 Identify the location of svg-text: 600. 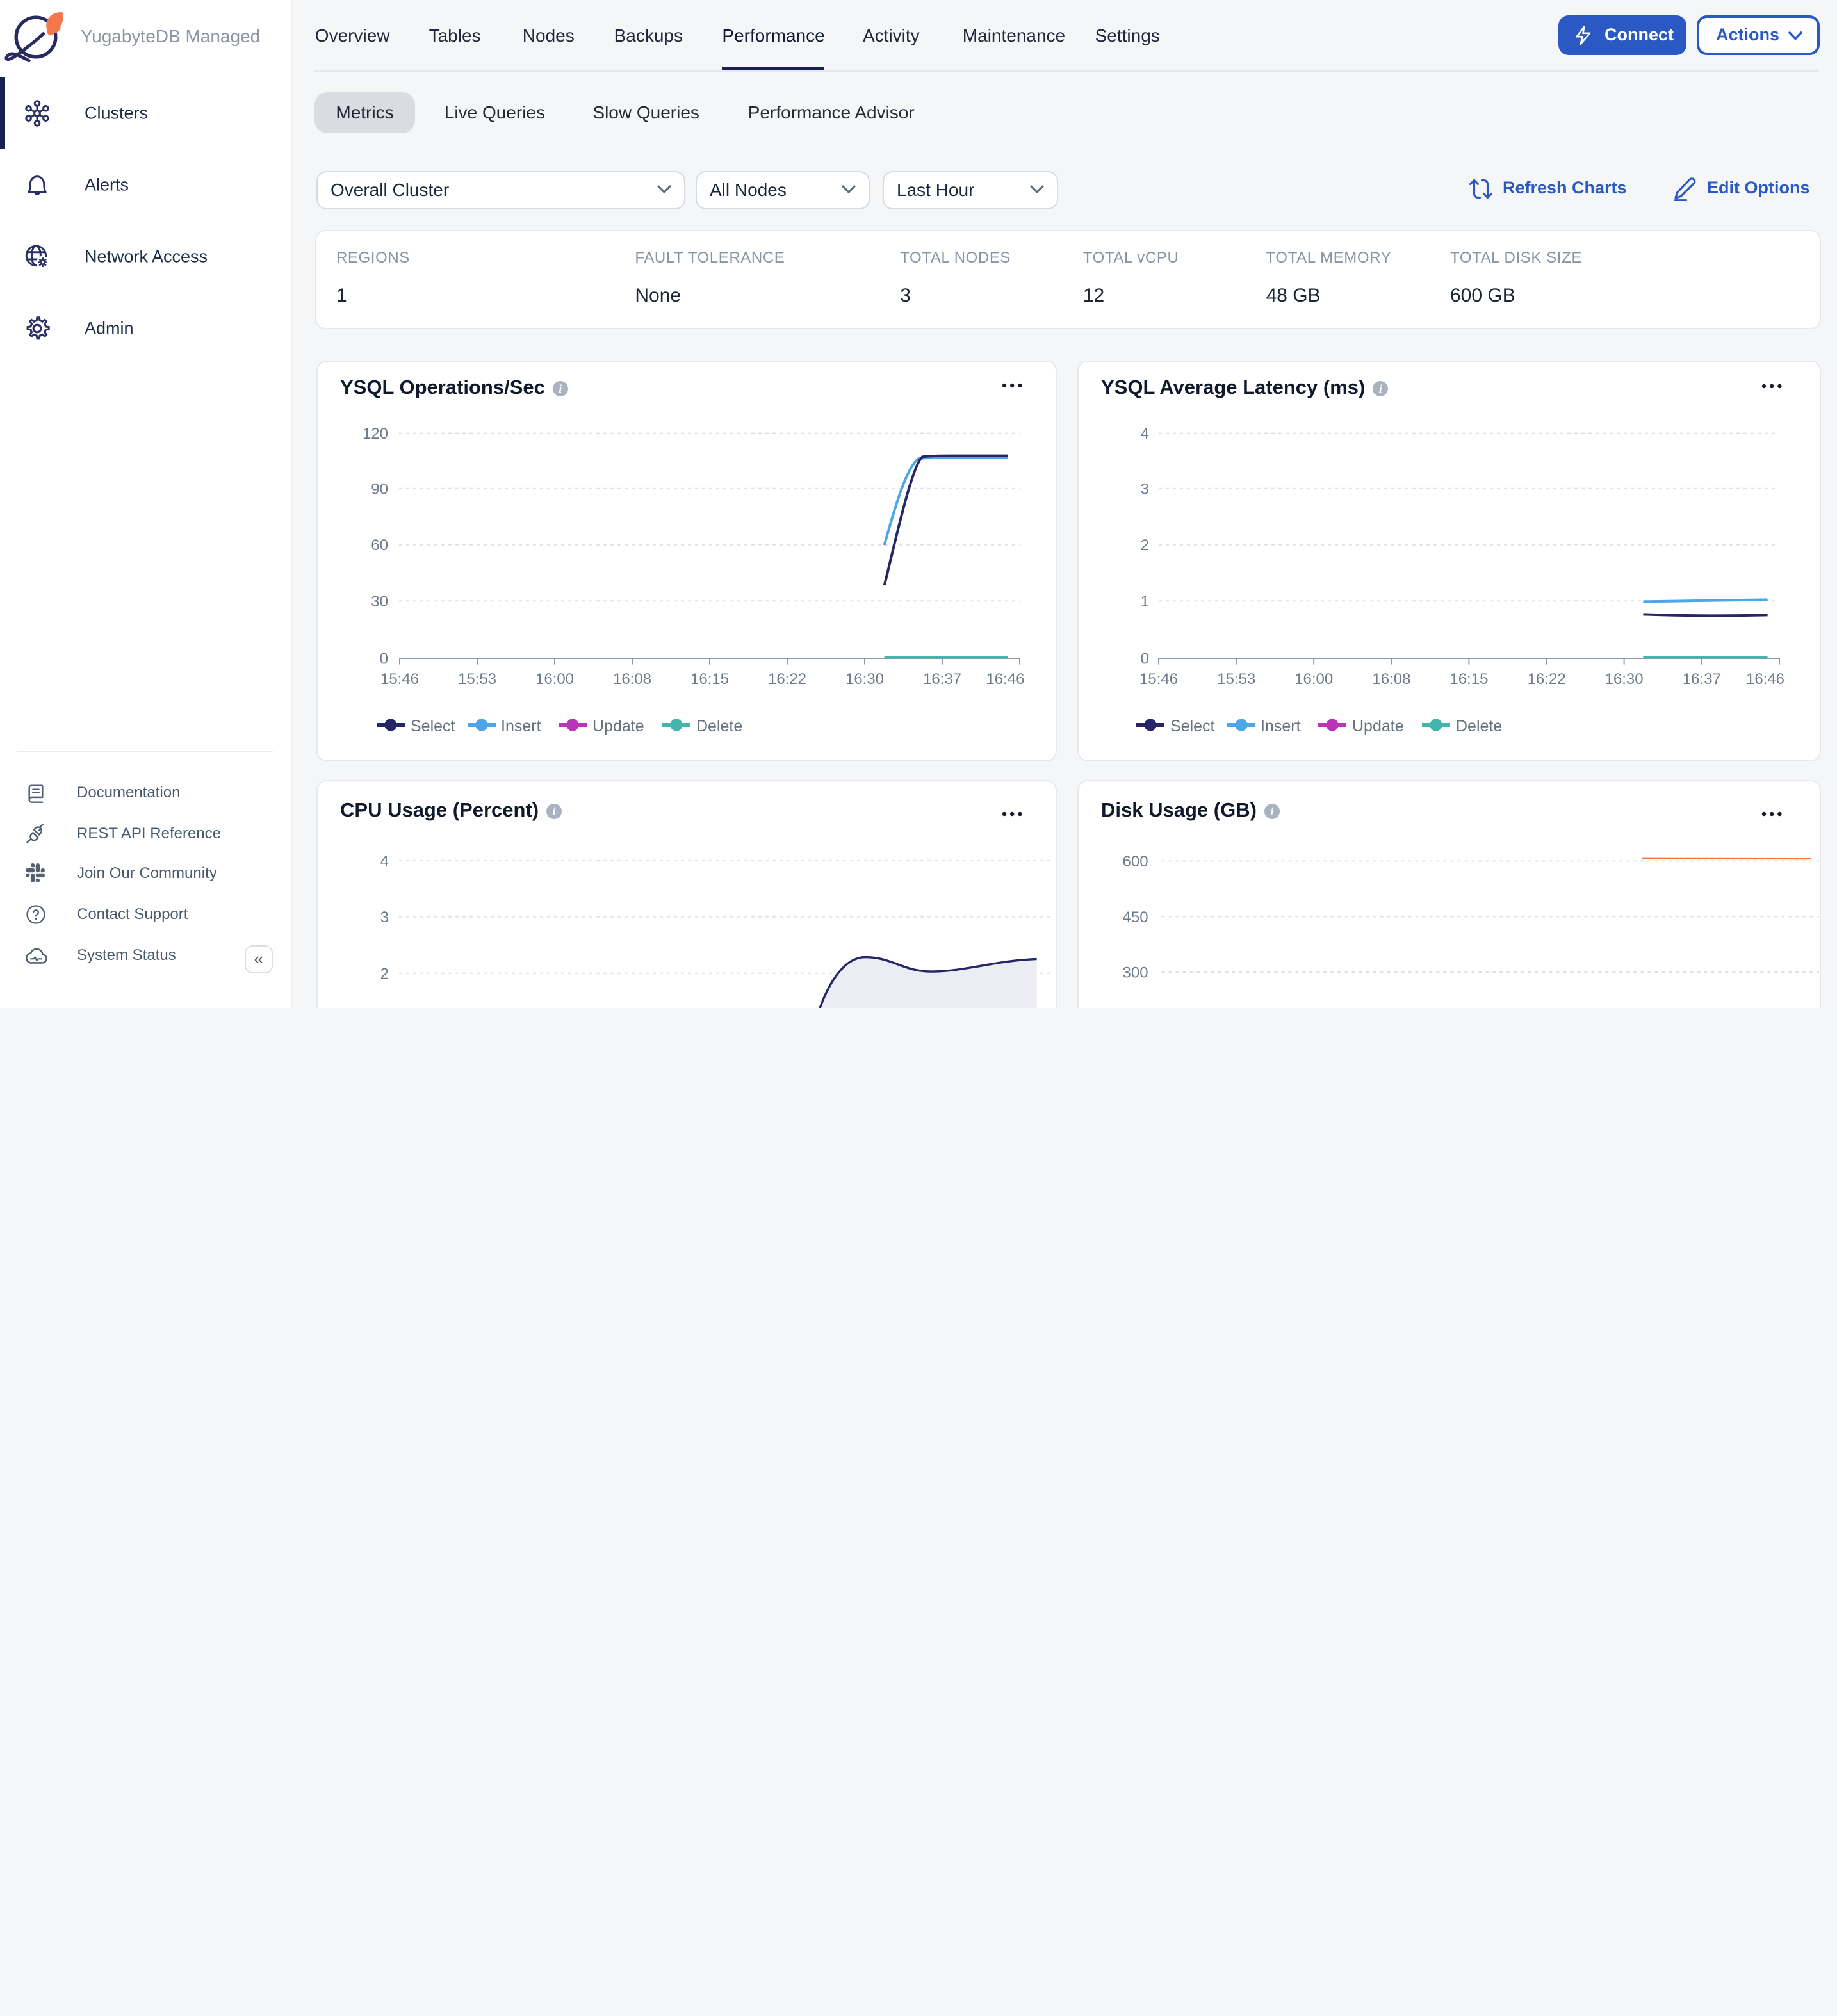
(1135, 861).